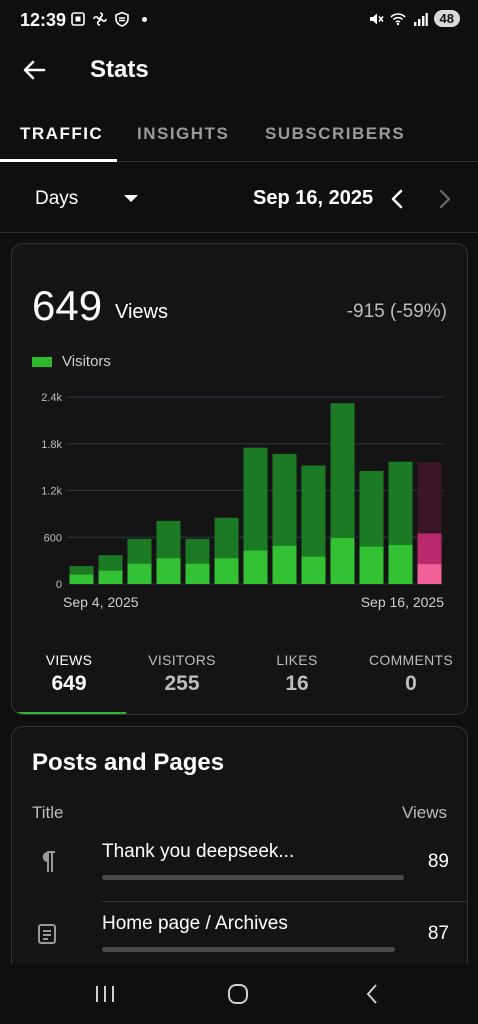 The width and height of the screenshot is (478, 1024). I want to click on legend-swatch-visitors, so click(42, 362).